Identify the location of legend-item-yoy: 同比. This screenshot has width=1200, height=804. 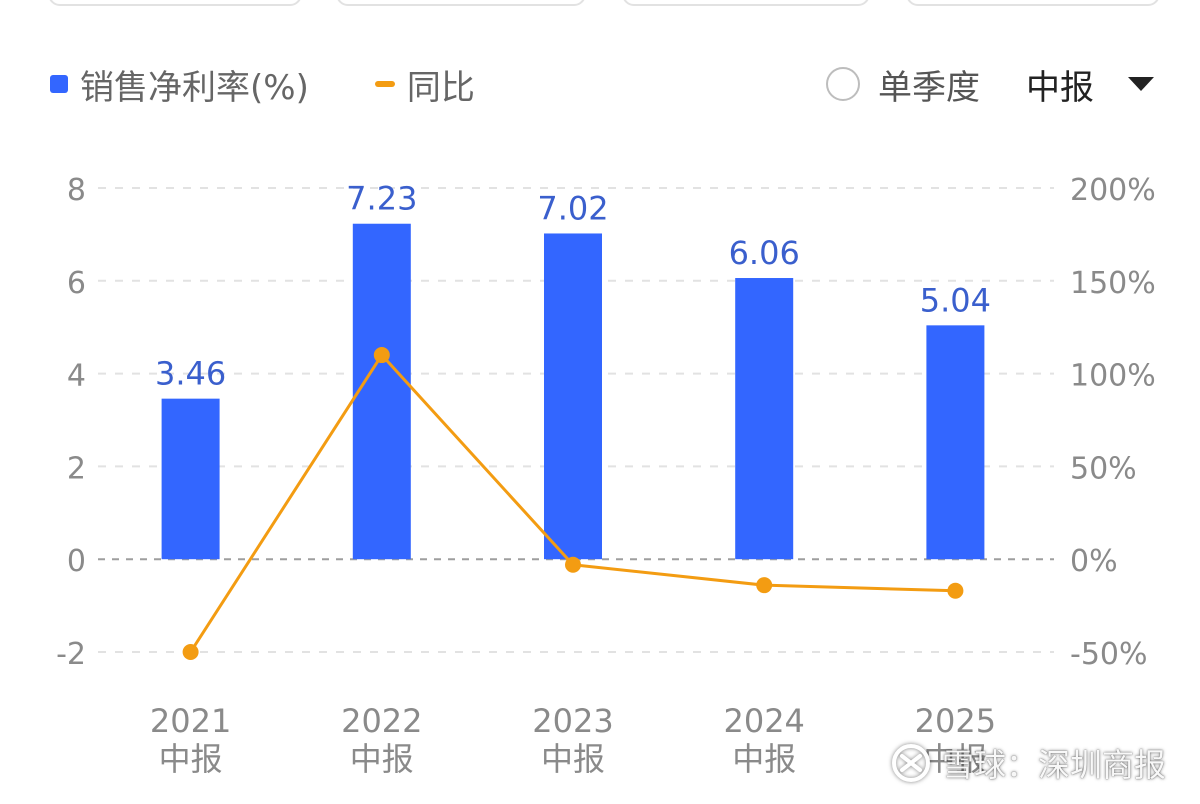
(424, 84).